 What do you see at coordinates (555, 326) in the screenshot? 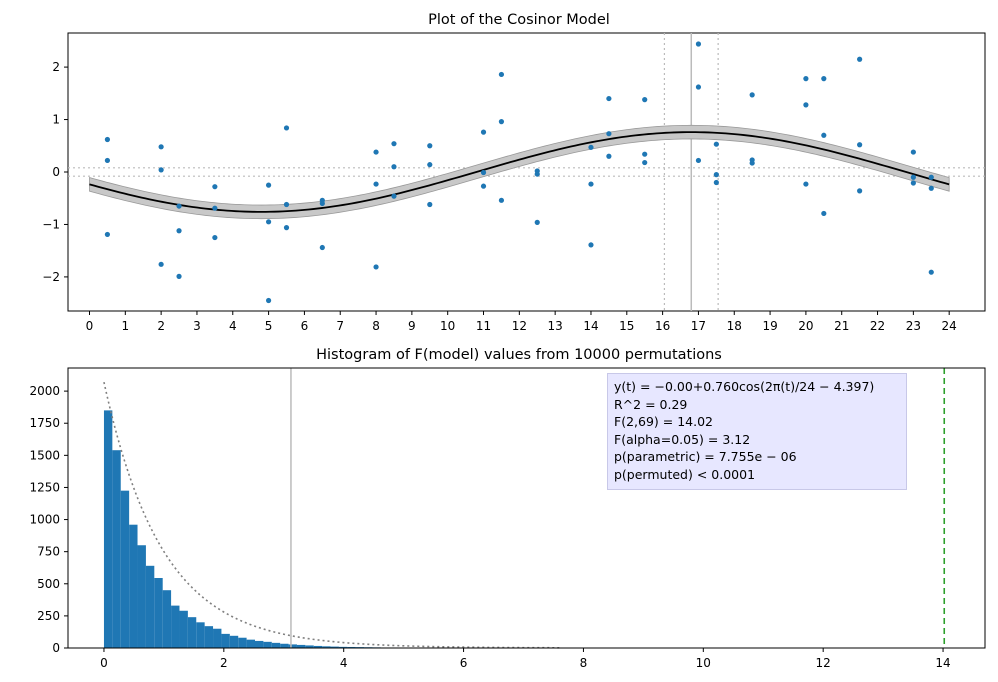
I see `x-tick-label: 13` at bounding box center [555, 326].